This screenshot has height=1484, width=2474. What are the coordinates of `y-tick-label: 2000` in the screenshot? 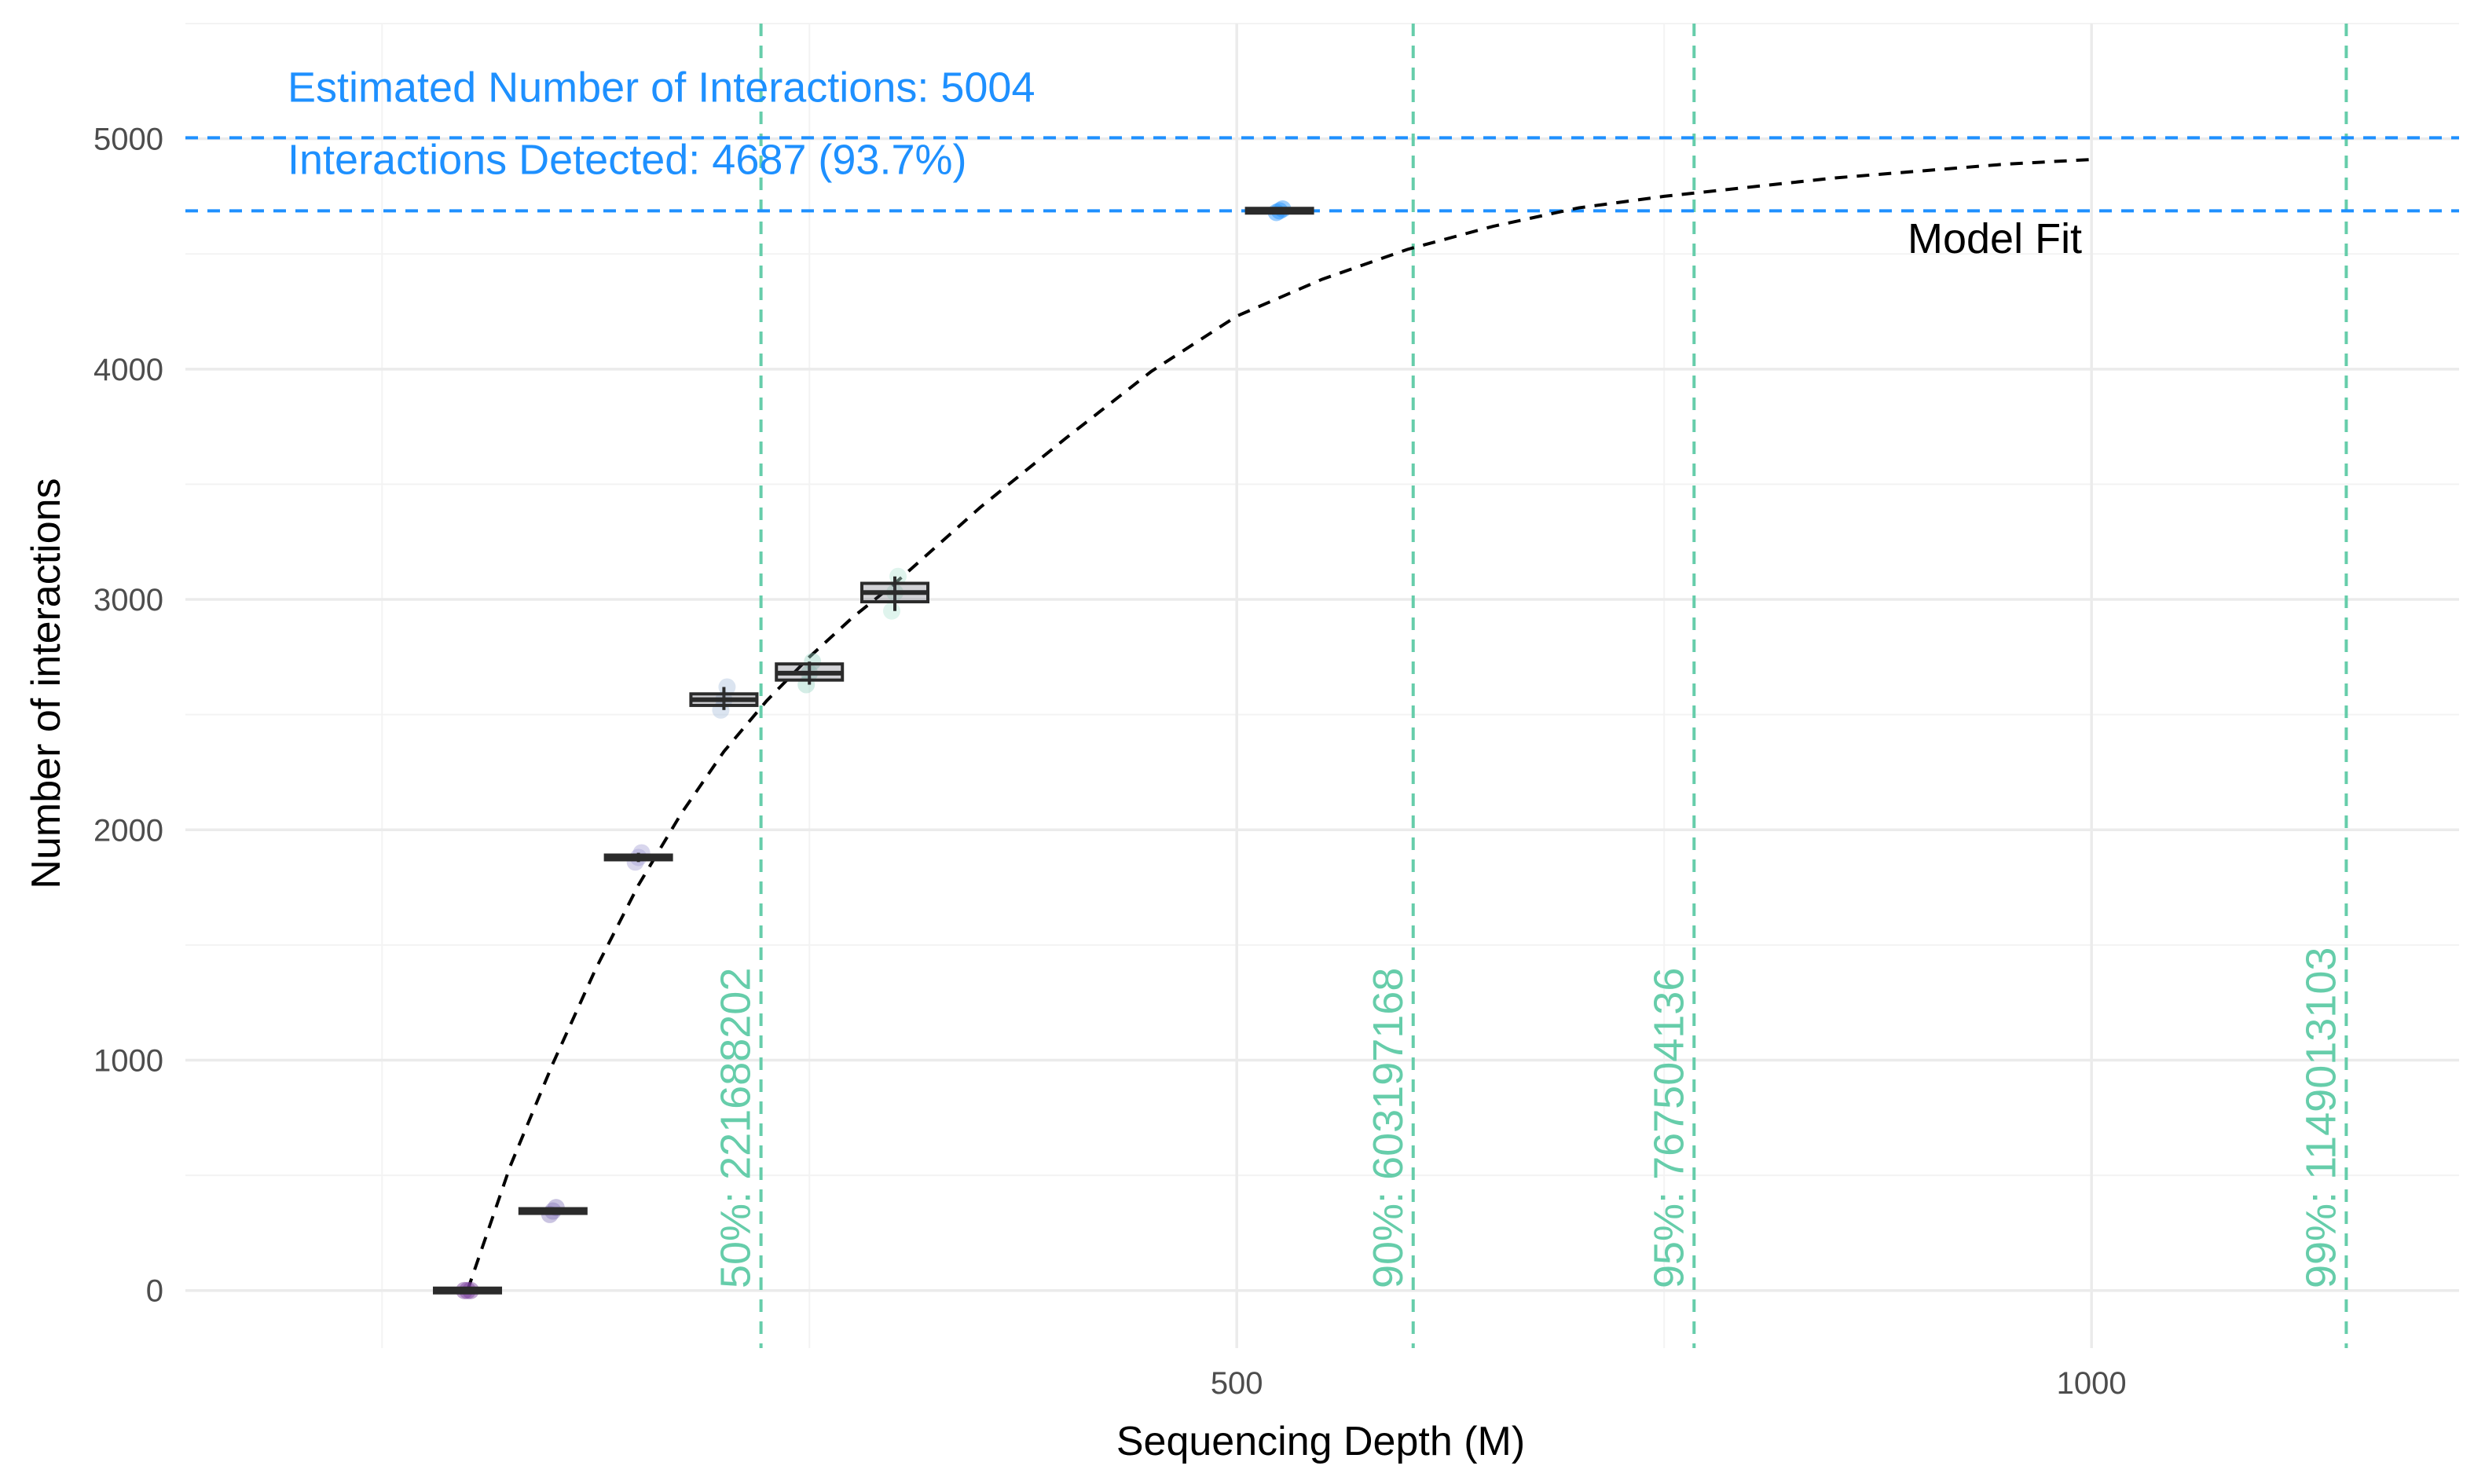 It's located at (128, 830).